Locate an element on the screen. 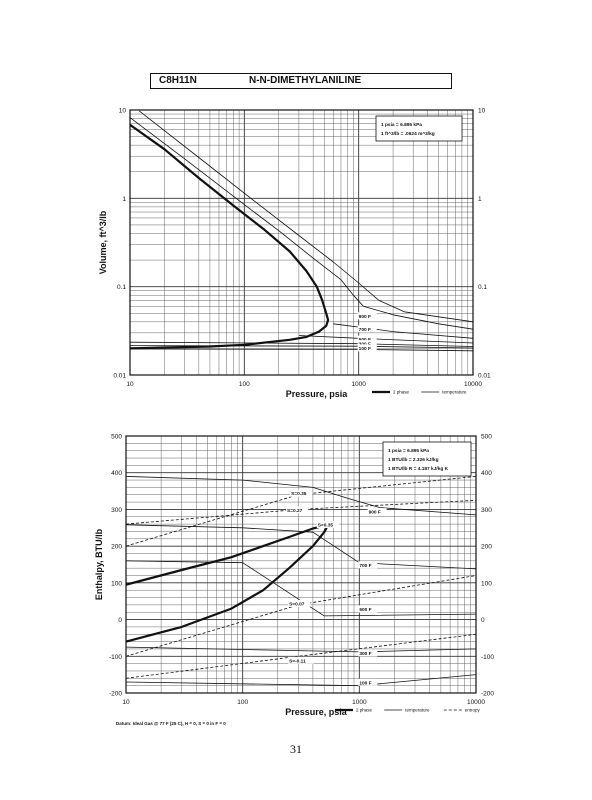 Image resolution: width=592 pixels, height=800 pixels. y-tick-label-right: 100 is located at coordinates (486, 583).